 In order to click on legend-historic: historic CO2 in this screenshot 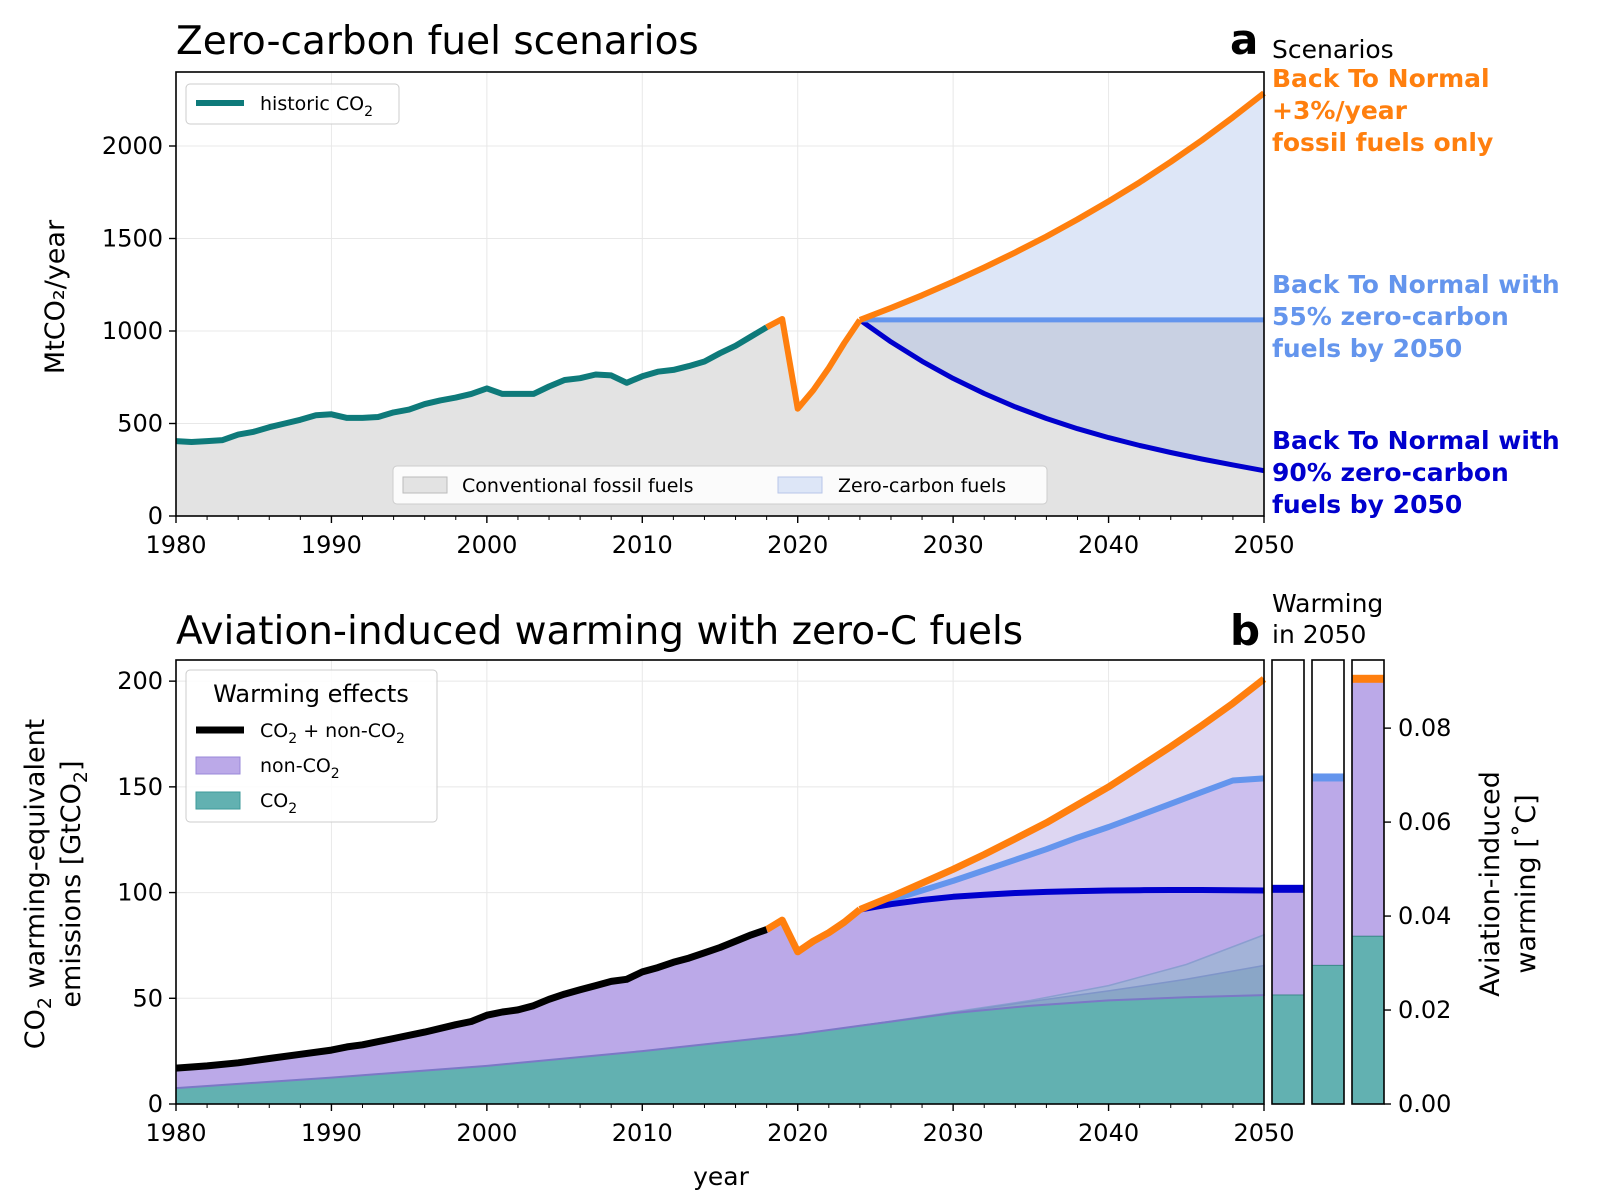, I will do `click(292, 104)`.